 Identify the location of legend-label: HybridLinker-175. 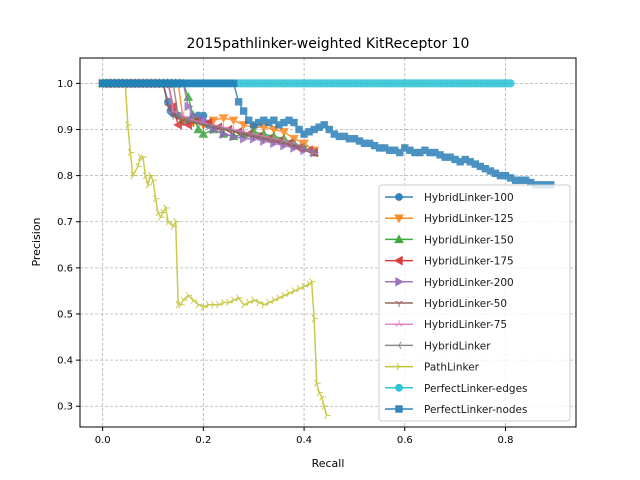
(469, 262).